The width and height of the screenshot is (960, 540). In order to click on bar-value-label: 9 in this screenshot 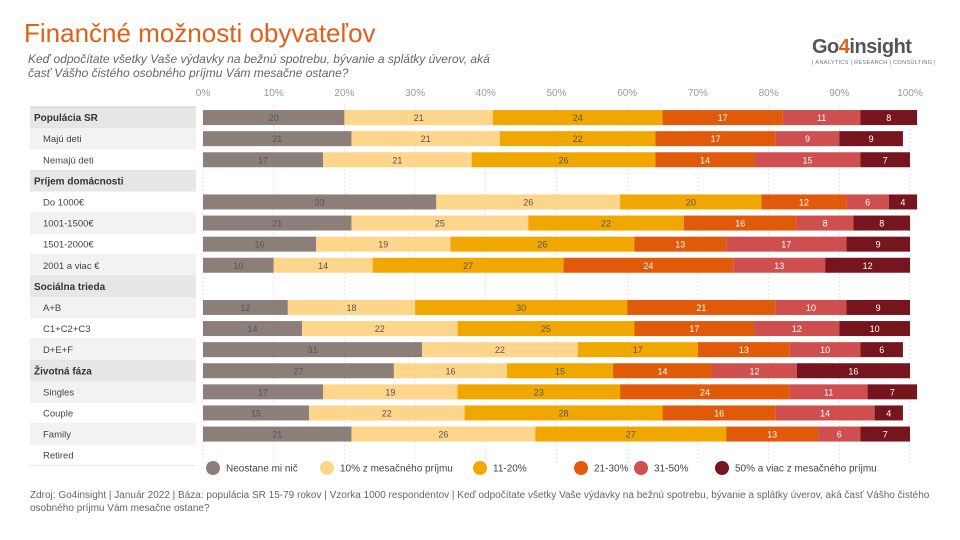, I will do `click(871, 139)`.